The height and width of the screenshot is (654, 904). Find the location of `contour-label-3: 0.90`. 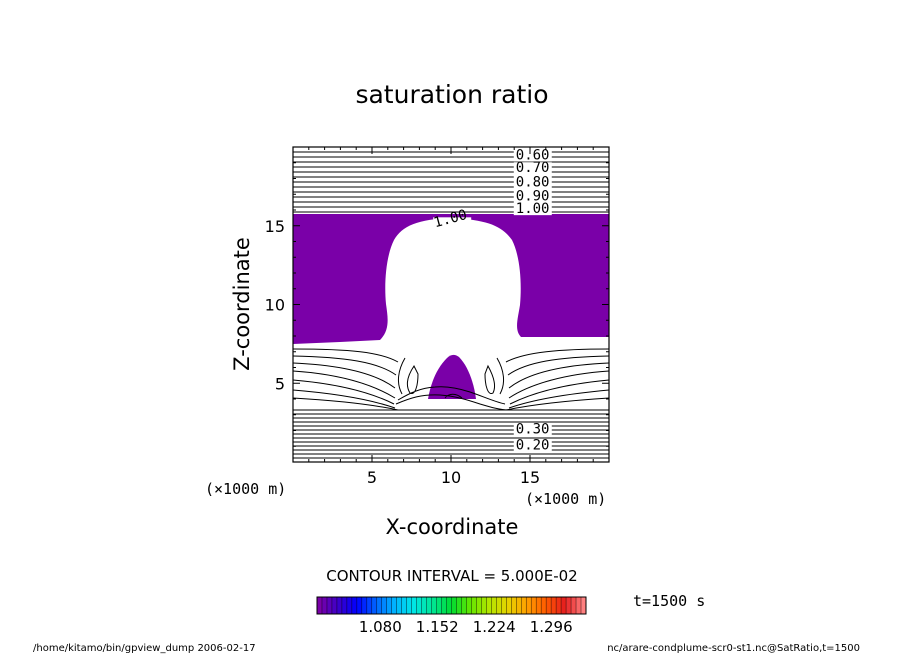

contour-label-3: 0.90 is located at coordinates (533, 197).